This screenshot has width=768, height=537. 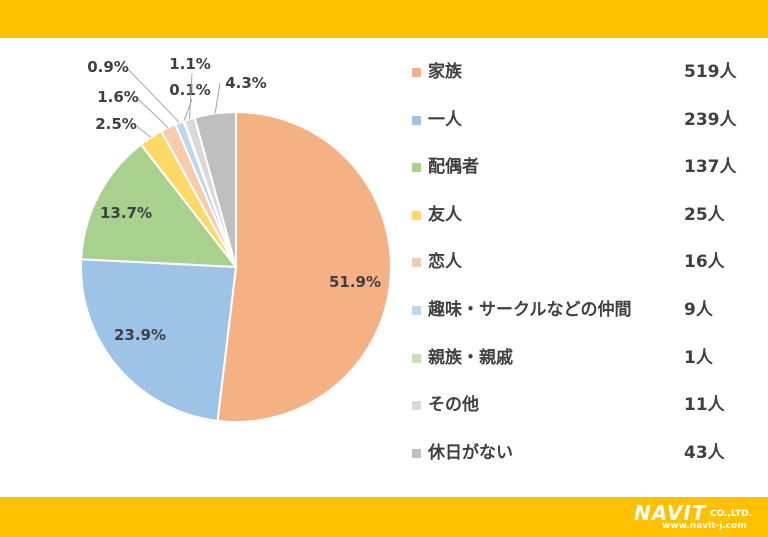 What do you see at coordinates (384, 19) in the screenshot?
I see `top-banner` at bounding box center [384, 19].